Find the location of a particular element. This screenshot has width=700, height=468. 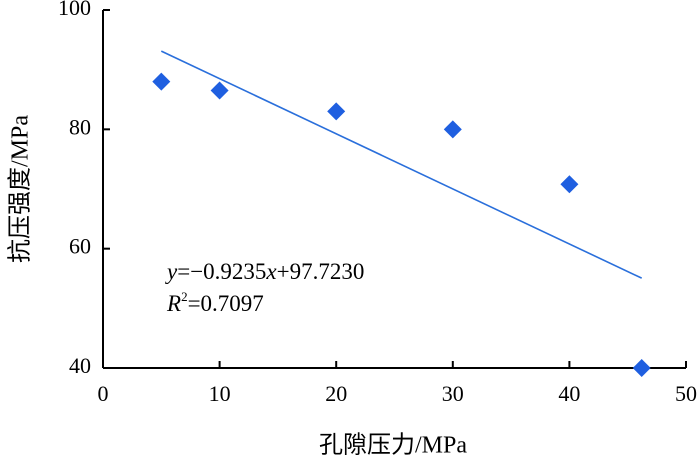

r2-value: =0.7097 is located at coordinates (226, 303).